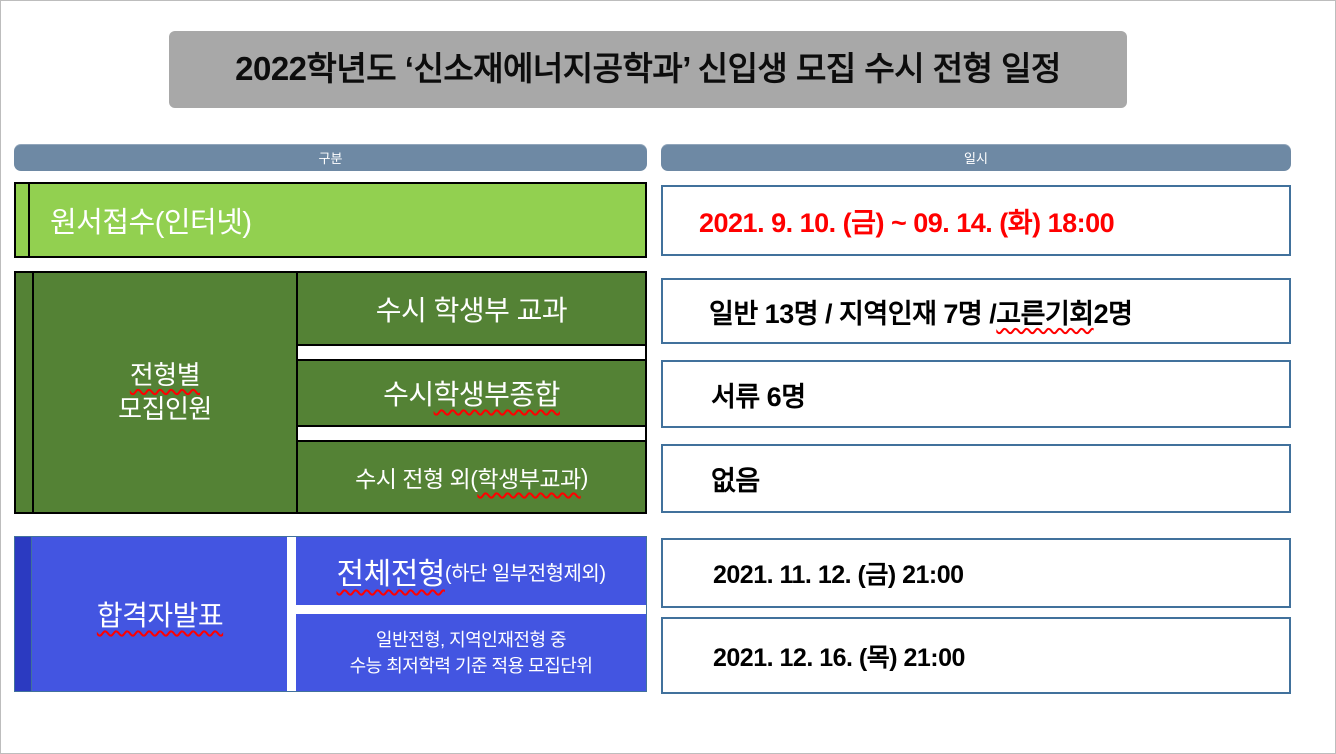 The width and height of the screenshot is (1336, 754). Describe the element at coordinates (976, 573) in the screenshot. I see `announcement-date-cell: 2021. 11. 12. (금) 21:00` at that location.